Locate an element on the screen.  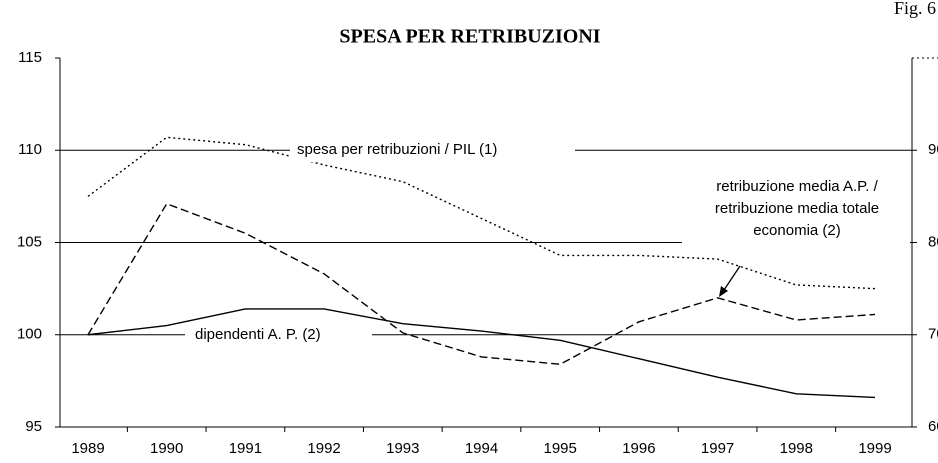
y2-tick-label: 80 is located at coordinates (933, 241).